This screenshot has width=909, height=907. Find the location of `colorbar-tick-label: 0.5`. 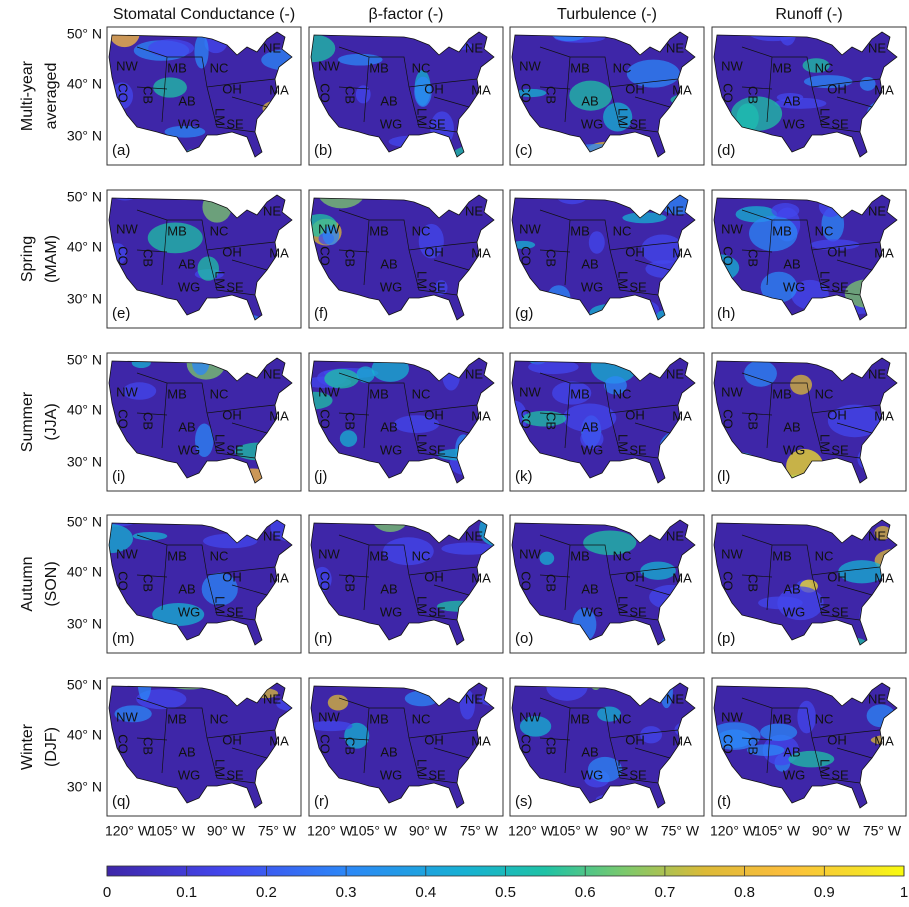

colorbar-tick-label: 0.5 is located at coordinates (505, 892).